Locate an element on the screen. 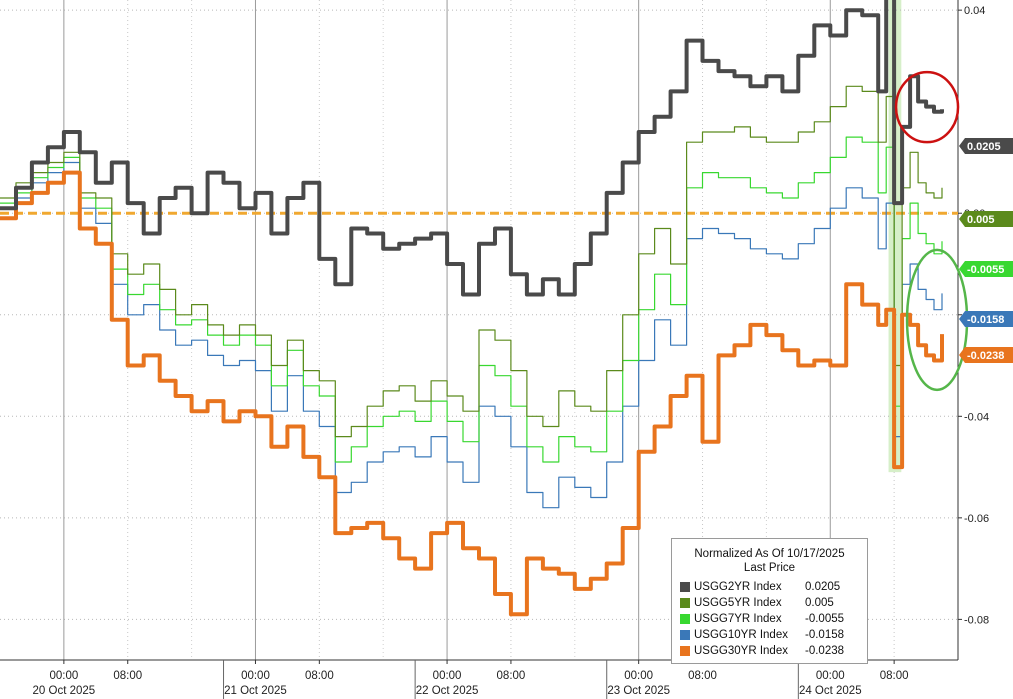  legend-series-name: USGG10YR Index is located at coordinates (741, 635).